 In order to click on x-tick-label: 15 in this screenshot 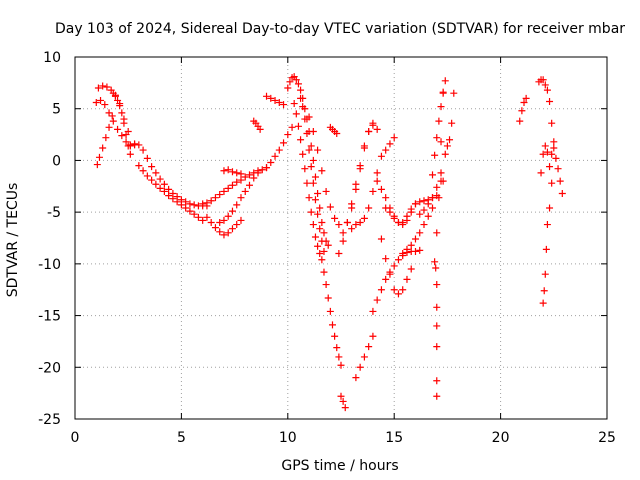, I will do `click(394, 438)`.